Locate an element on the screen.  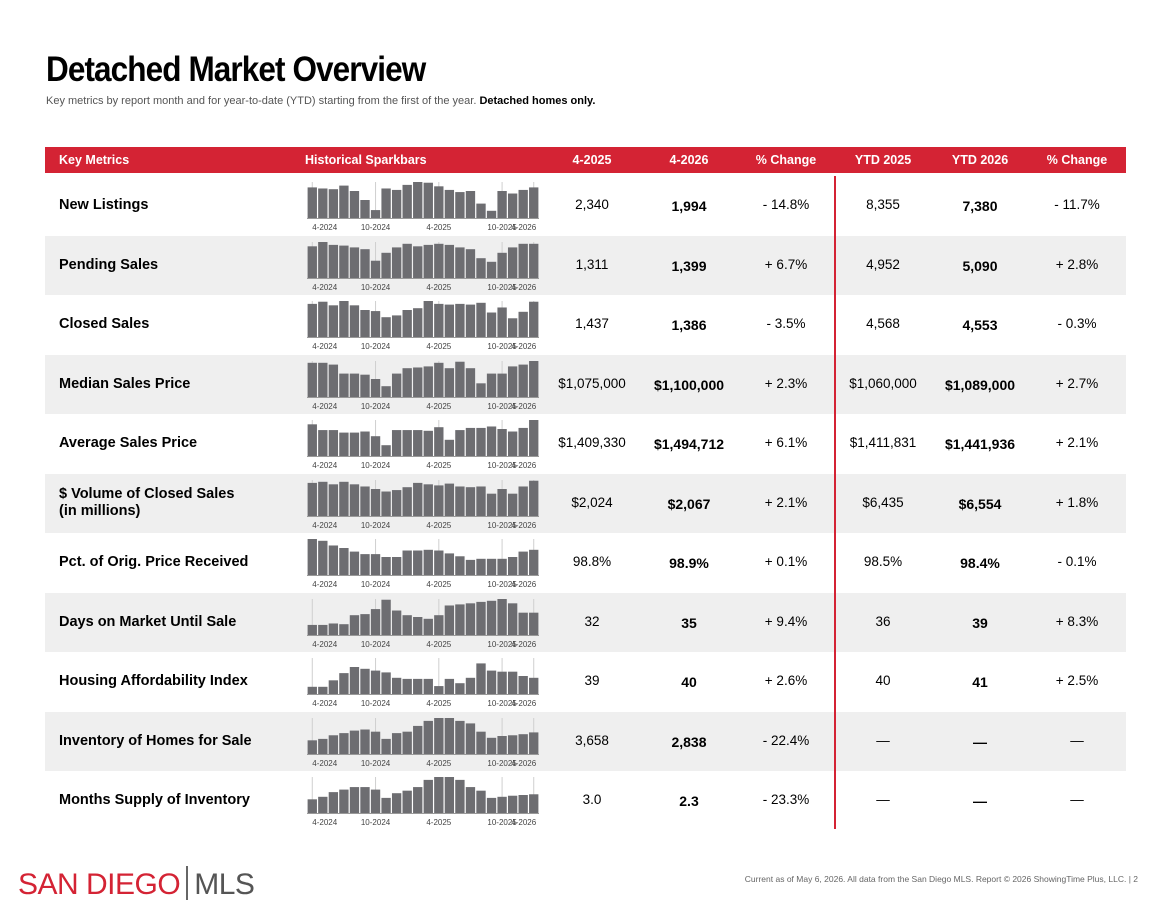
header-prev: 4-2025 is located at coordinates (592, 160).